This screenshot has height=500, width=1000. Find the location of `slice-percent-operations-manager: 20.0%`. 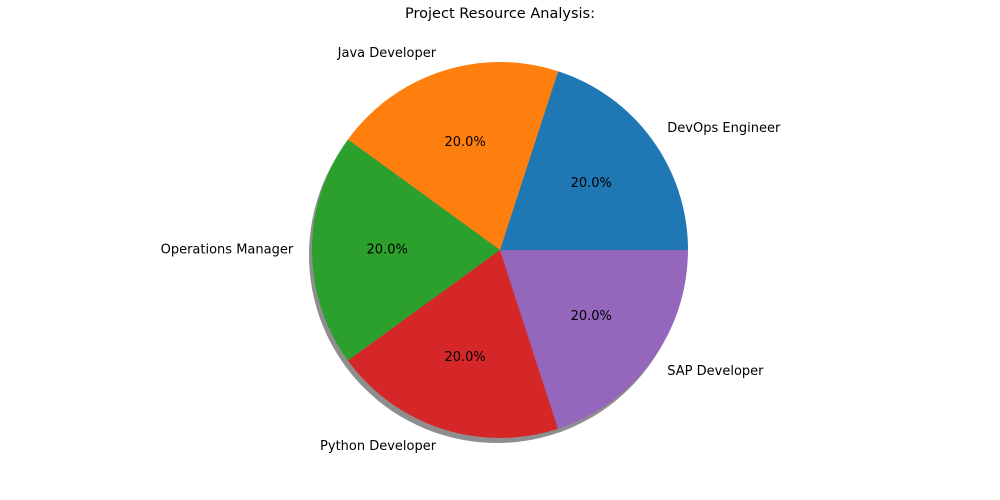

slice-percent-operations-manager: 20.0% is located at coordinates (387, 250).